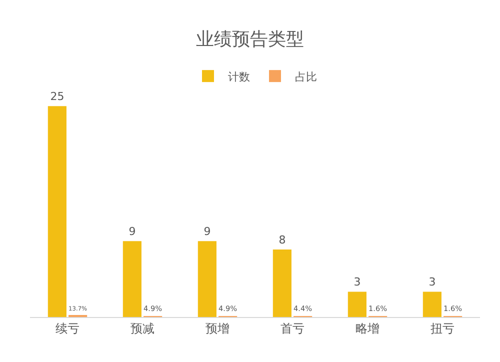 The width and height of the screenshot is (500, 362). What do you see at coordinates (292, 328) in the screenshot?
I see `x-tick-label: 首亏` at bounding box center [292, 328].